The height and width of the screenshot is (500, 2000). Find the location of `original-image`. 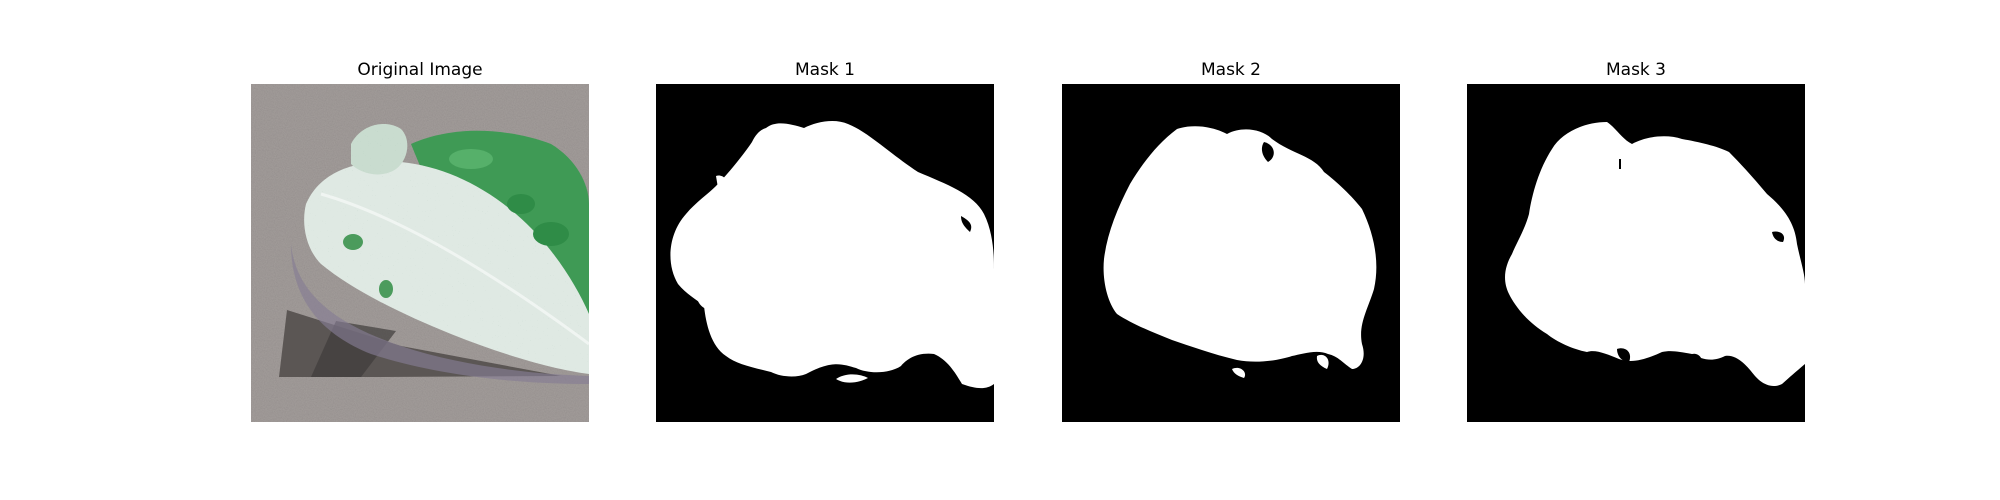

original-image is located at coordinates (420, 253).